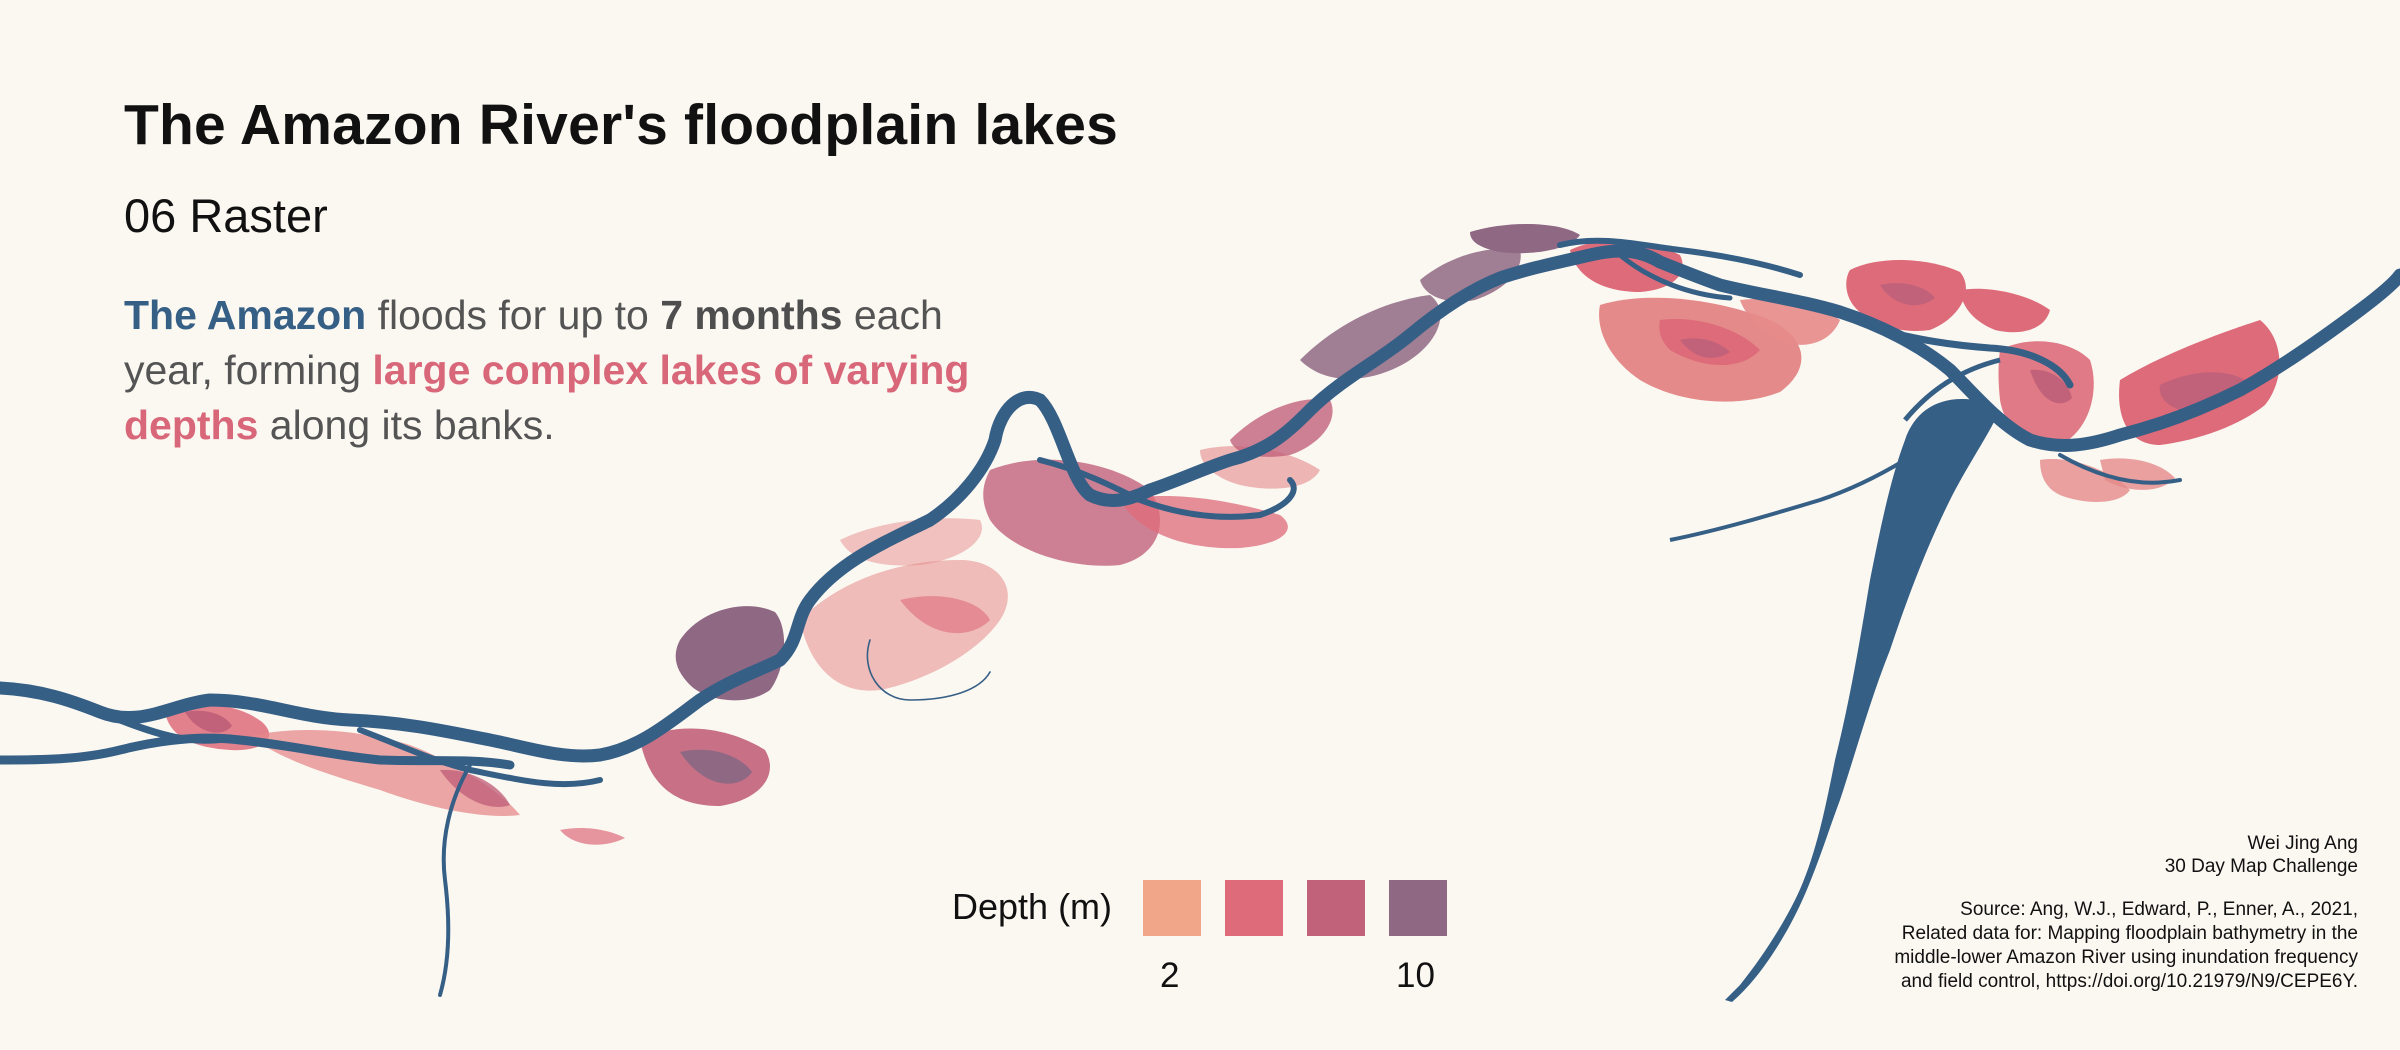 This screenshot has width=2400, height=1050. What do you see at coordinates (2261, 866) in the screenshot?
I see `credit-project: 30 Day Map Challenge` at bounding box center [2261, 866].